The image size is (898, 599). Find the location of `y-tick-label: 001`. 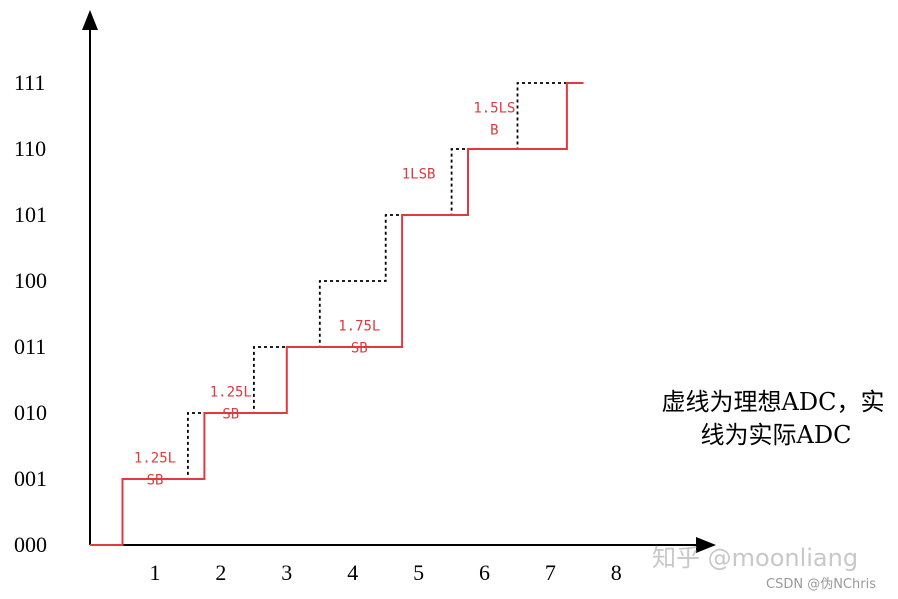

y-tick-label: 001 is located at coordinates (30, 478).